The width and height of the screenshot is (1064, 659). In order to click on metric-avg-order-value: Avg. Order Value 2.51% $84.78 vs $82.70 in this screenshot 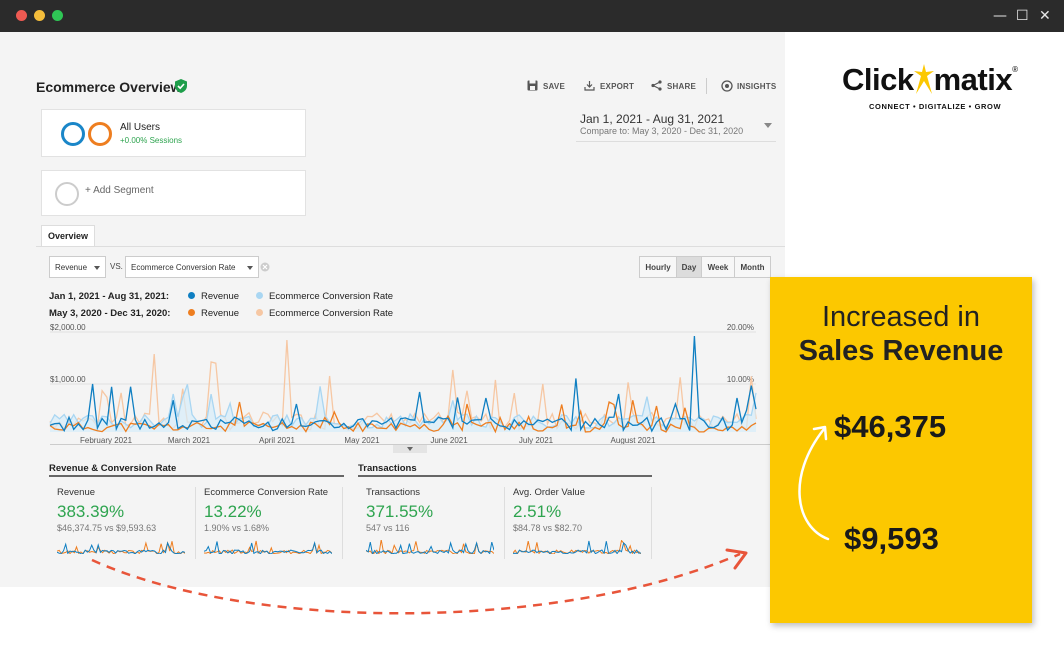, I will do `click(583, 523)`.